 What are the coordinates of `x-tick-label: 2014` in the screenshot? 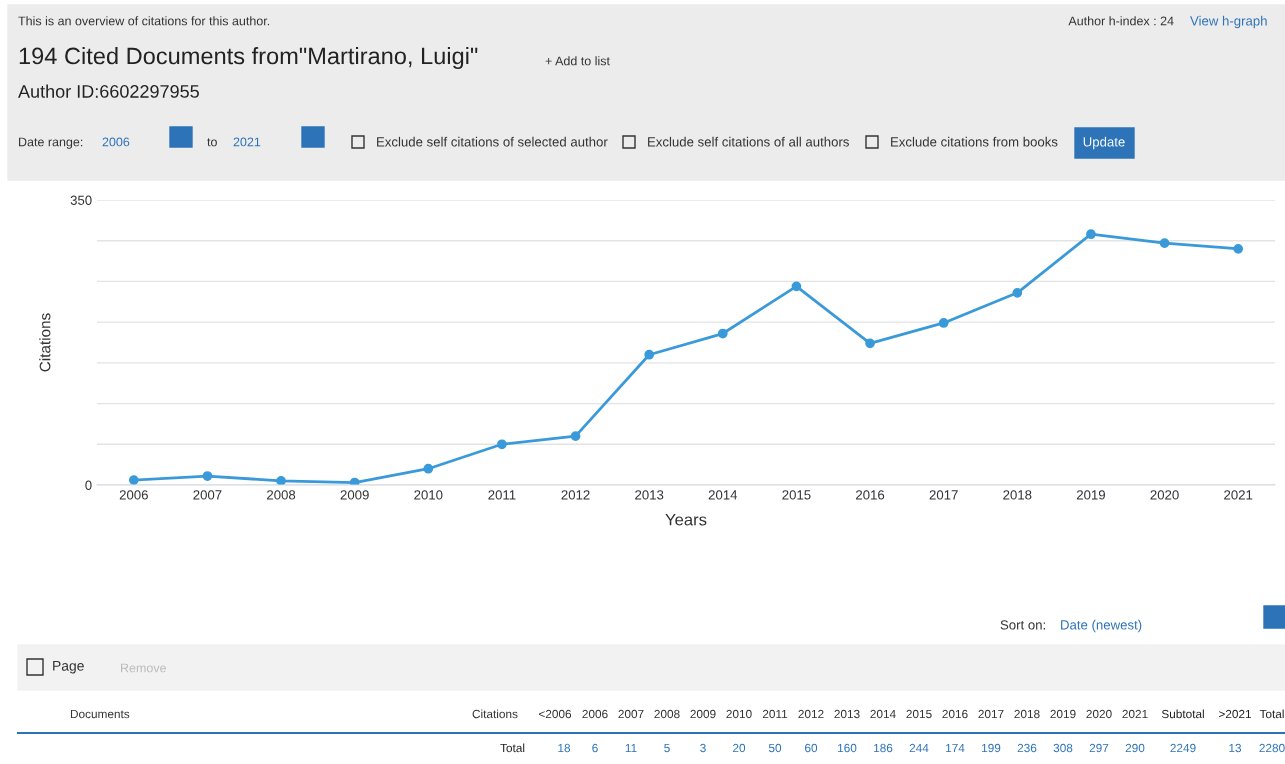 It's located at (723, 495).